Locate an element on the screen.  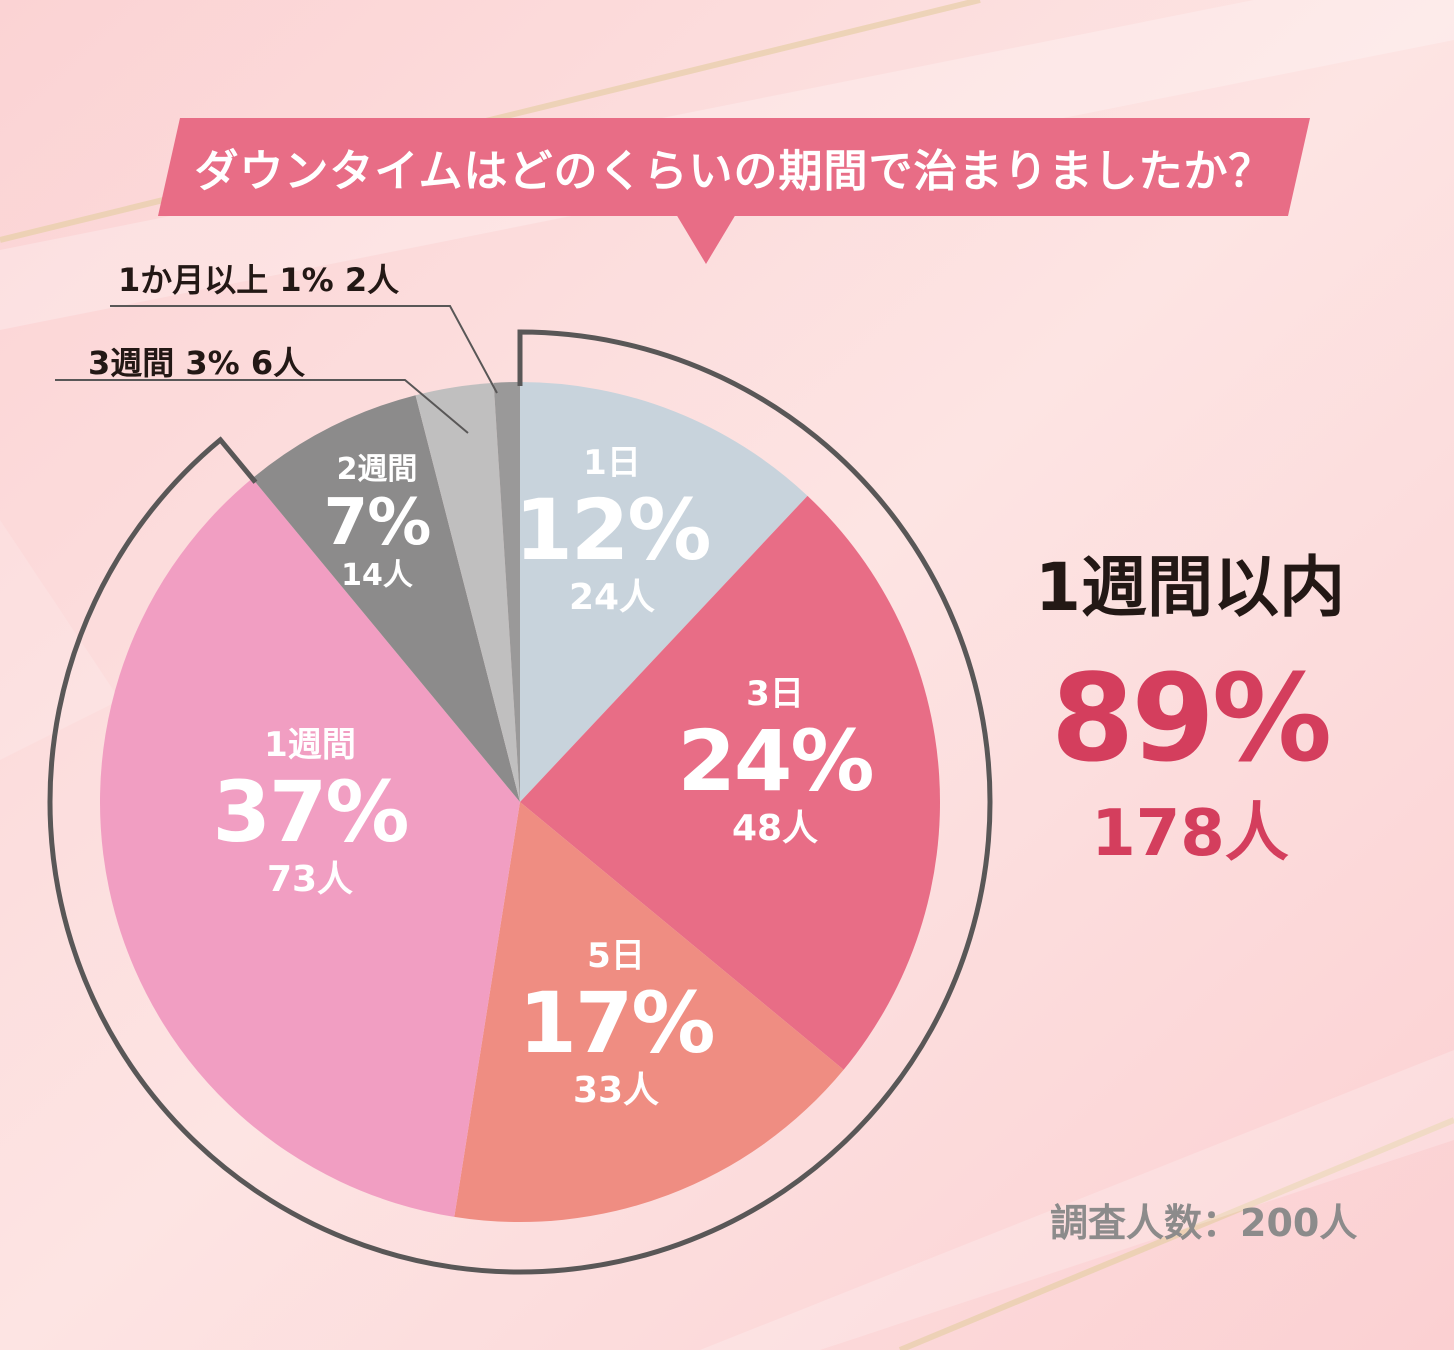
chart-title: ダウンタイムはどのくらいの期間で治まりましたか？ is located at coordinates (734, 171).